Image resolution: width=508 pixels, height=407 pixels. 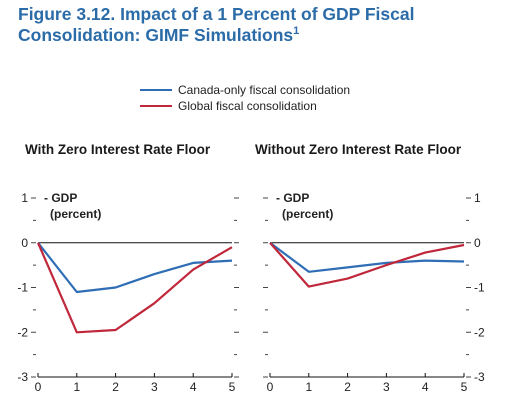 What do you see at coordinates (347, 387) in the screenshot?
I see `x-tick-label-right: 2` at bounding box center [347, 387].